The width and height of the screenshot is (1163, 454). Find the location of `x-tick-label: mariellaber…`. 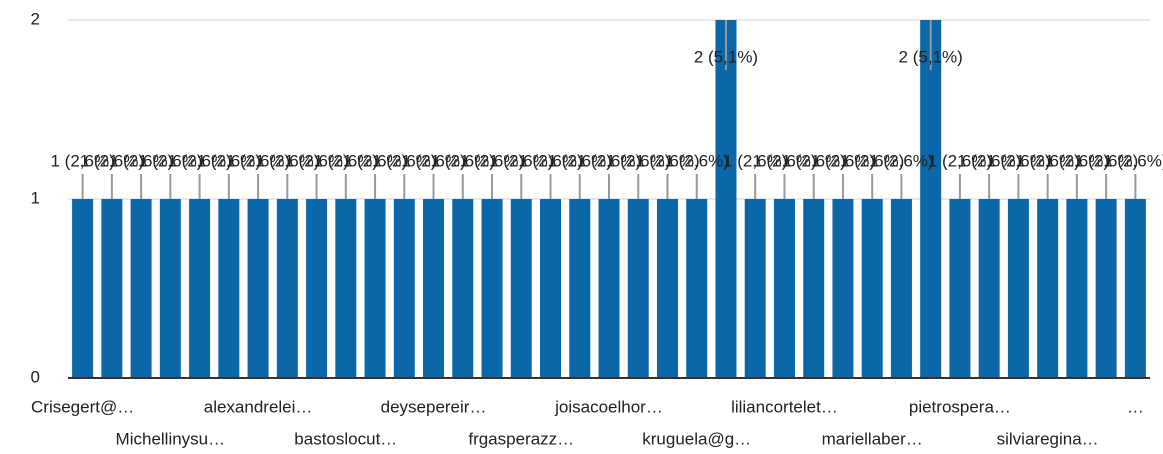

x-tick-label: mariellaber… is located at coordinates (872, 438).